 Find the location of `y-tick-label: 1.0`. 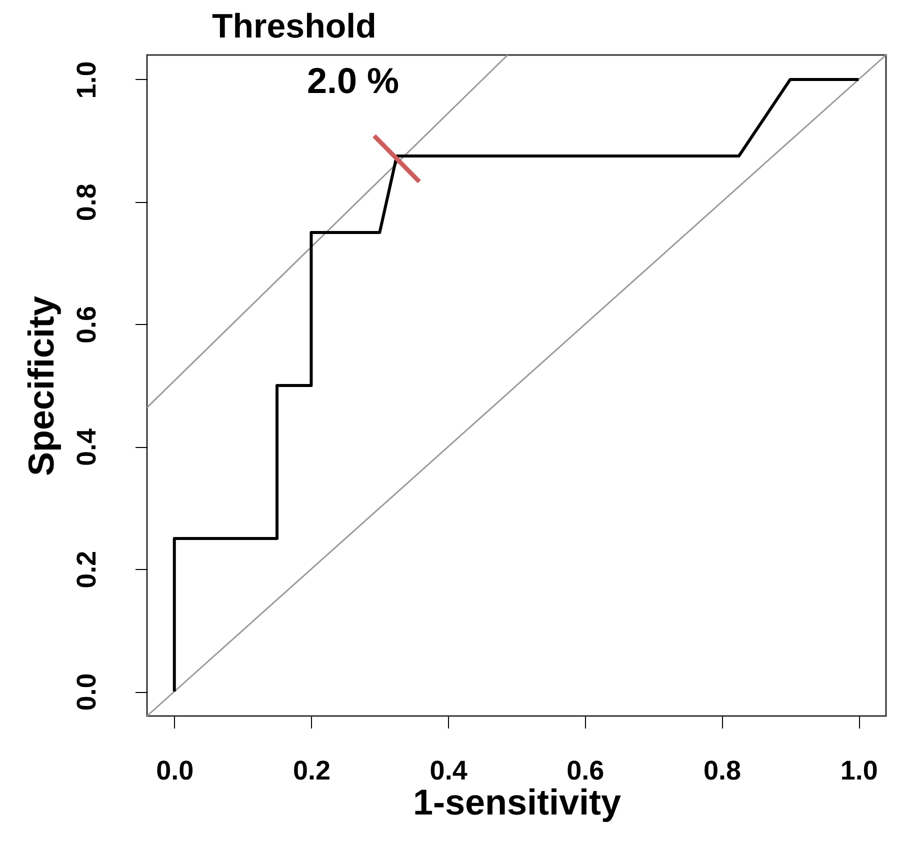

y-tick-label: 1.0 is located at coordinates (87, 80).